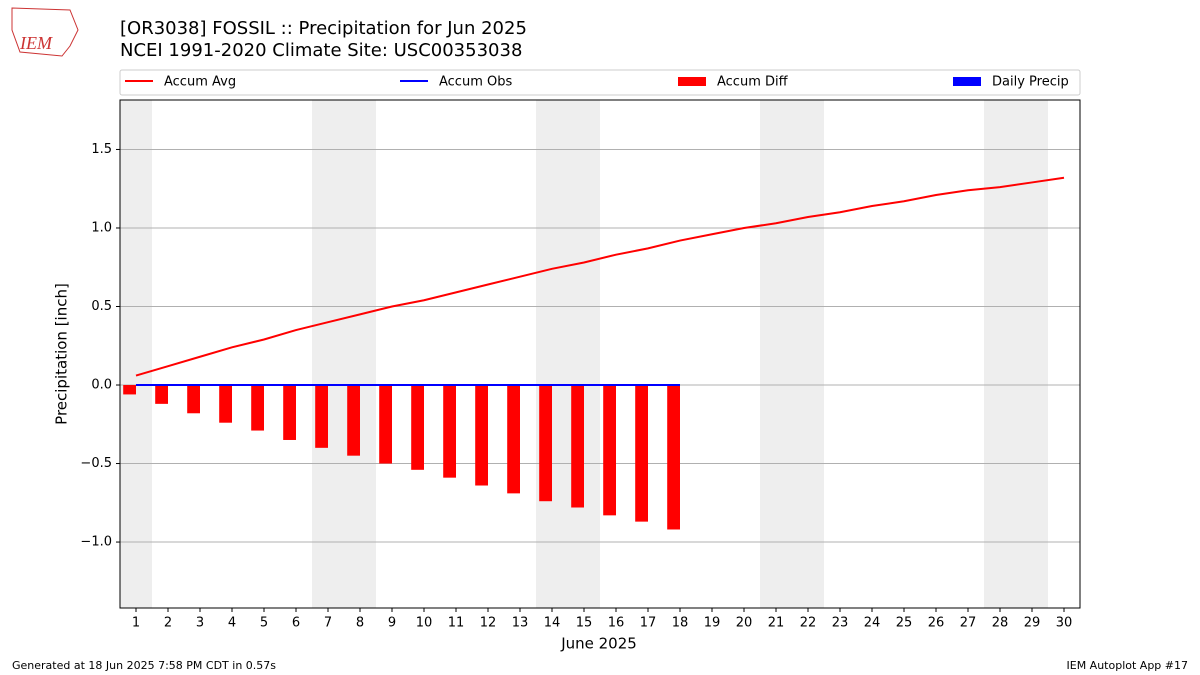 The height and width of the screenshot is (675, 1200). What do you see at coordinates (232, 623) in the screenshot?
I see `x-tick-label: 4` at bounding box center [232, 623].